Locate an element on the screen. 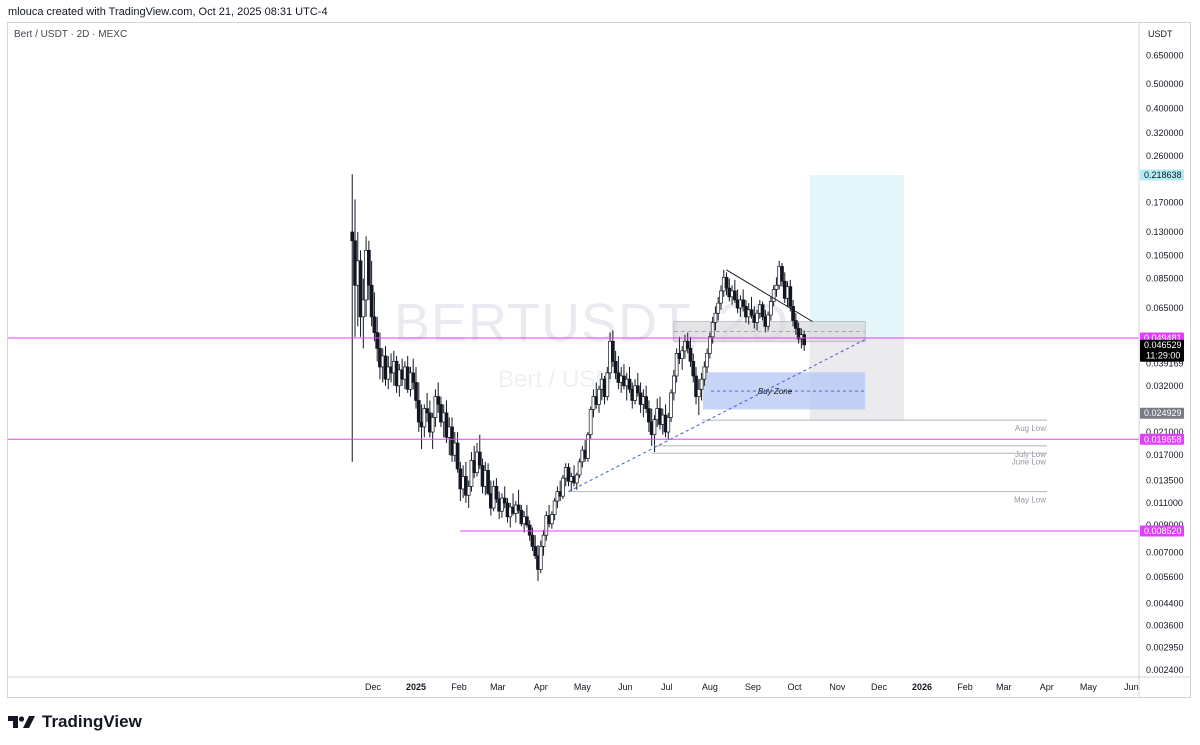  price-tick-label: 0.004400 is located at coordinates (1165, 603).